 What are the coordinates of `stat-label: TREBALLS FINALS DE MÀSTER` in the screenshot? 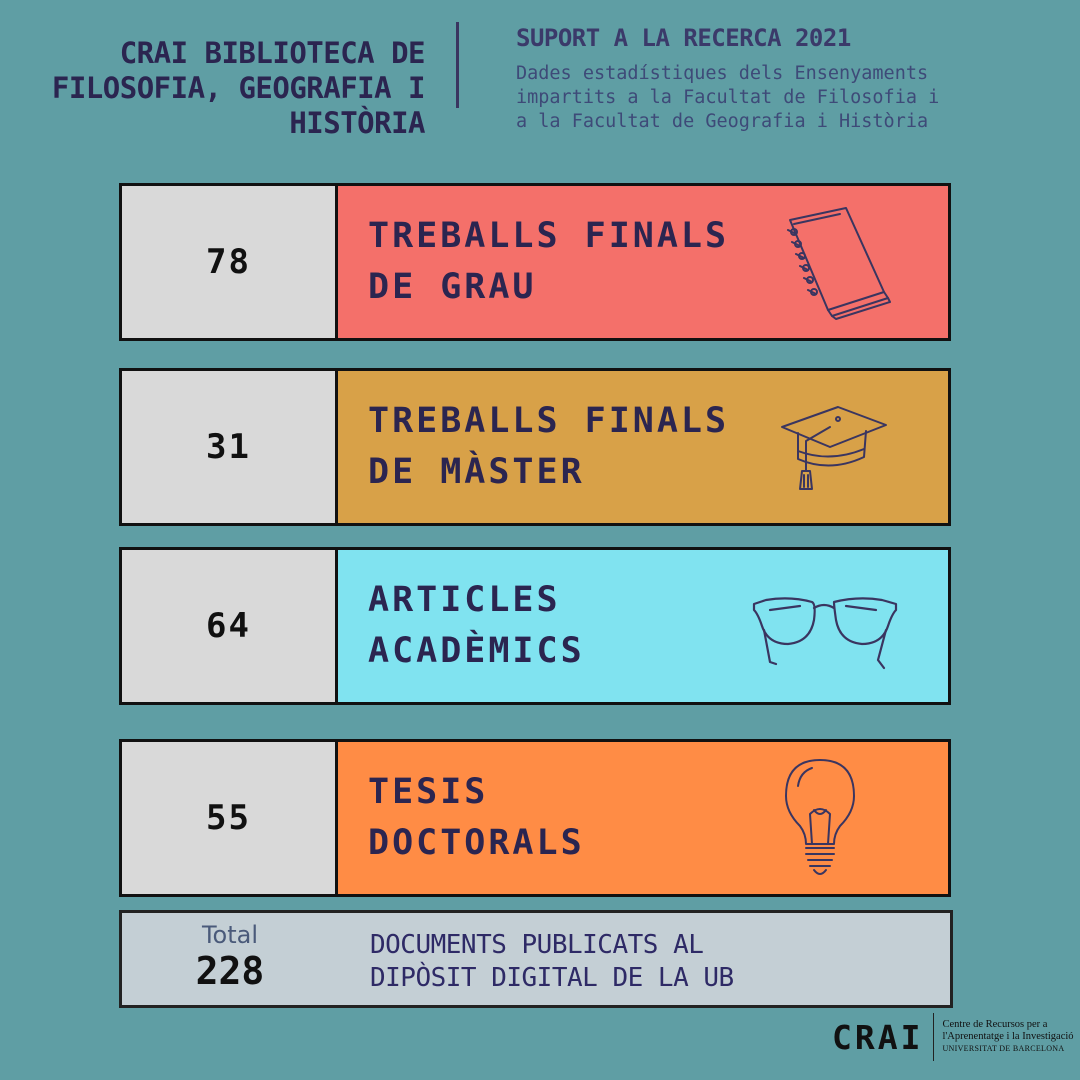 It's located at (549, 446).